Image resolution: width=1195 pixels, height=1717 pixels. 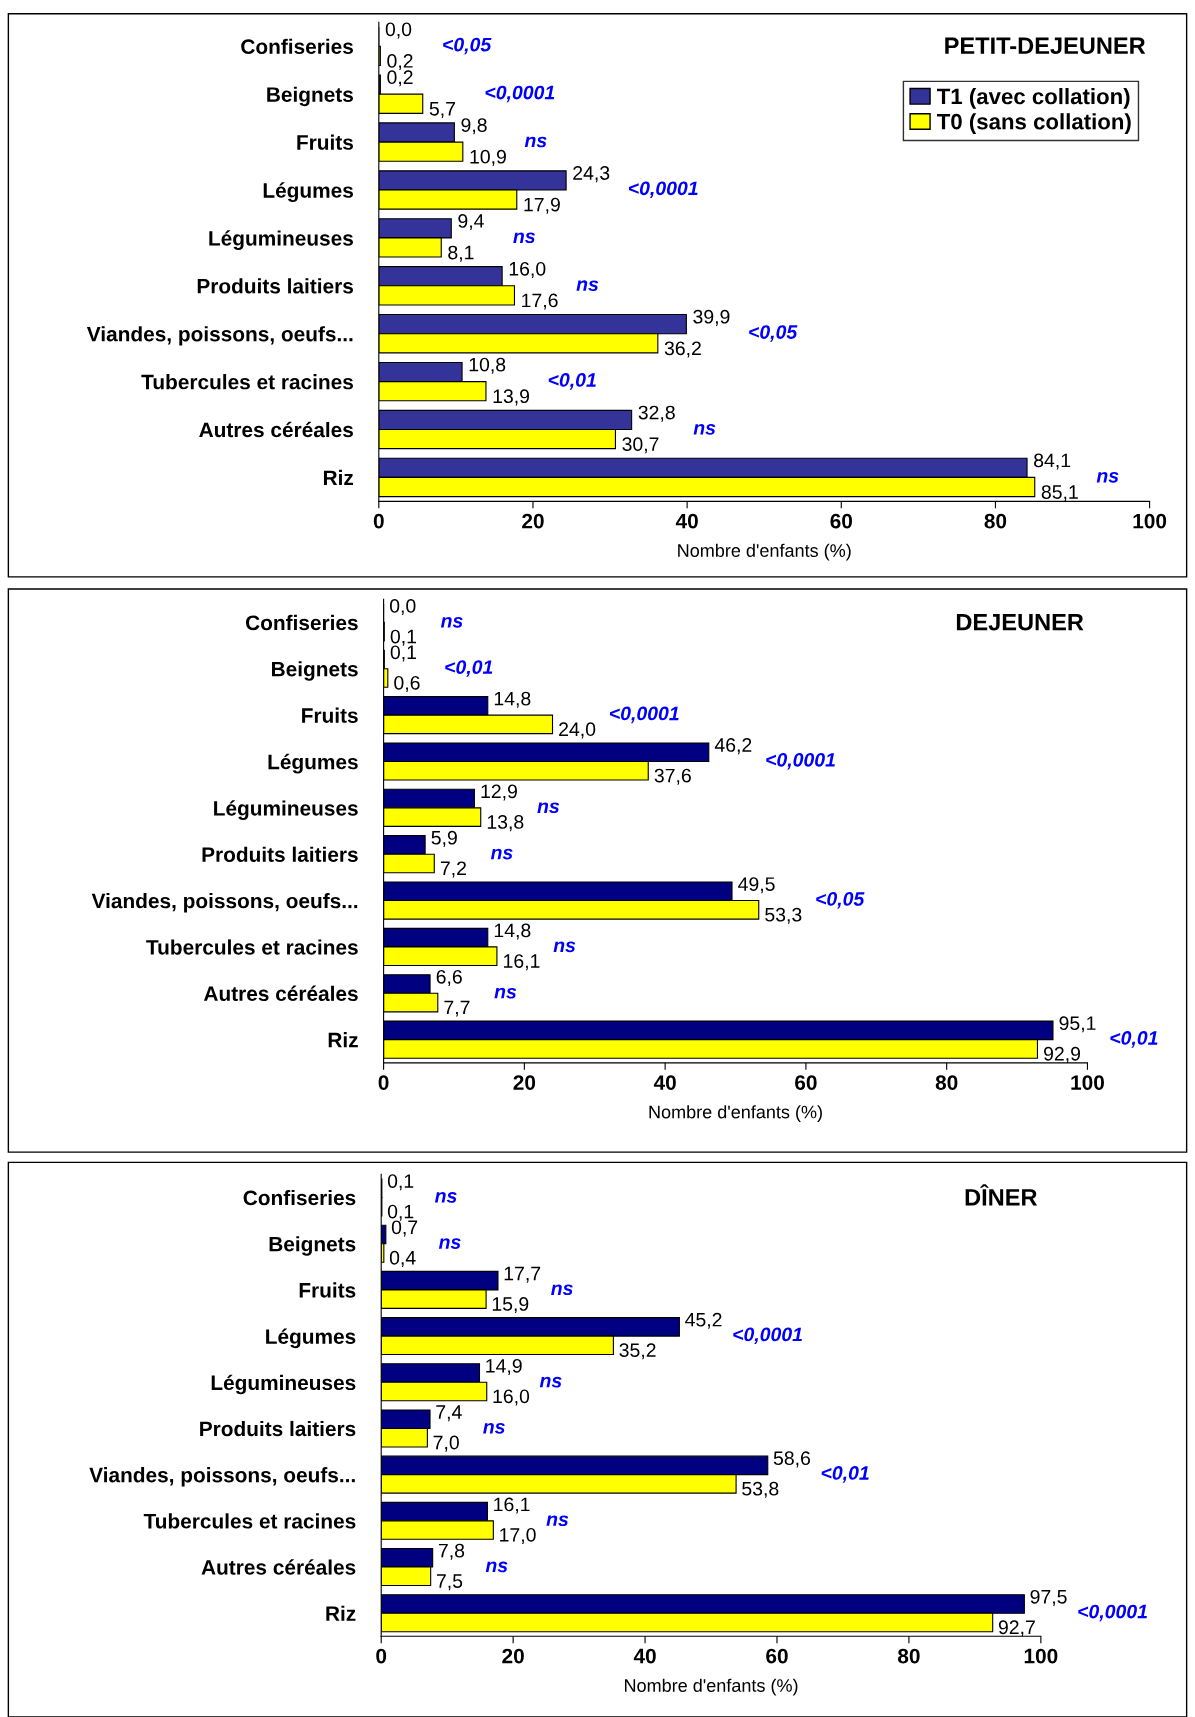 What do you see at coordinates (760, 1489) in the screenshot?
I see `data-label: 53,8` at bounding box center [760, 1489].